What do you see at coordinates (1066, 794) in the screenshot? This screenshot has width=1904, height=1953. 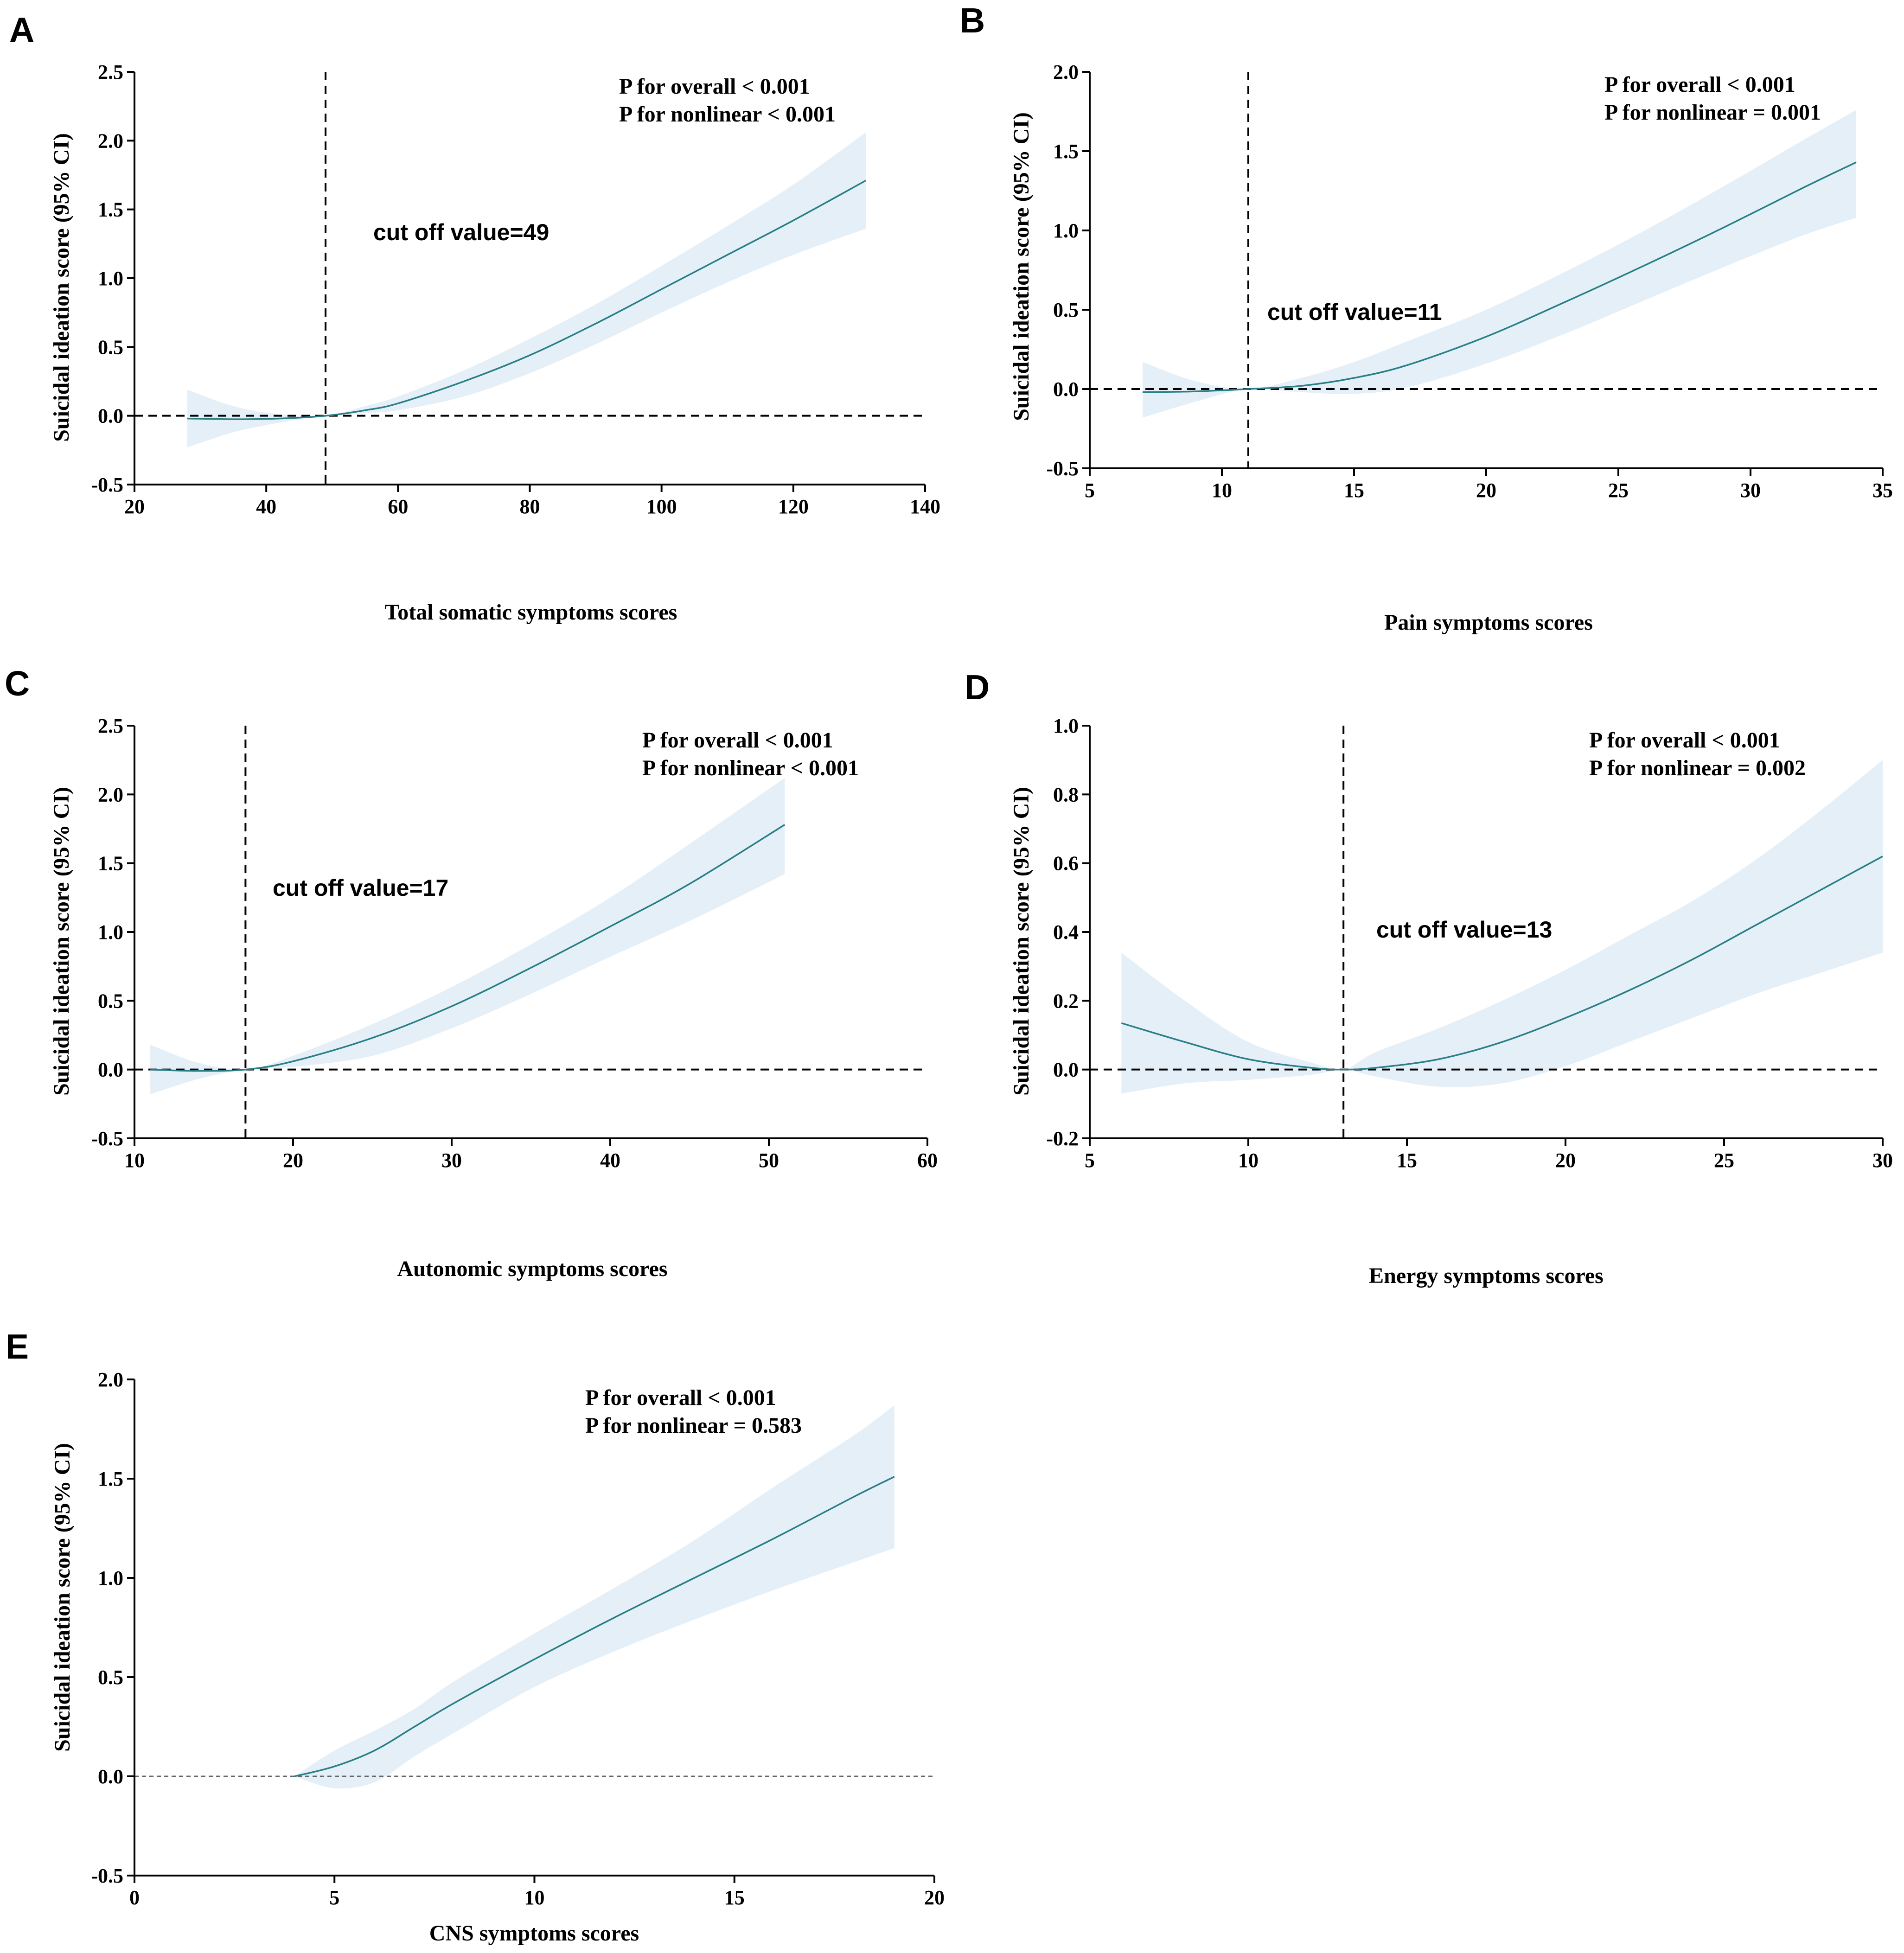 I see `y-tick-label: 0.8` at bounding box center [1066, 794].